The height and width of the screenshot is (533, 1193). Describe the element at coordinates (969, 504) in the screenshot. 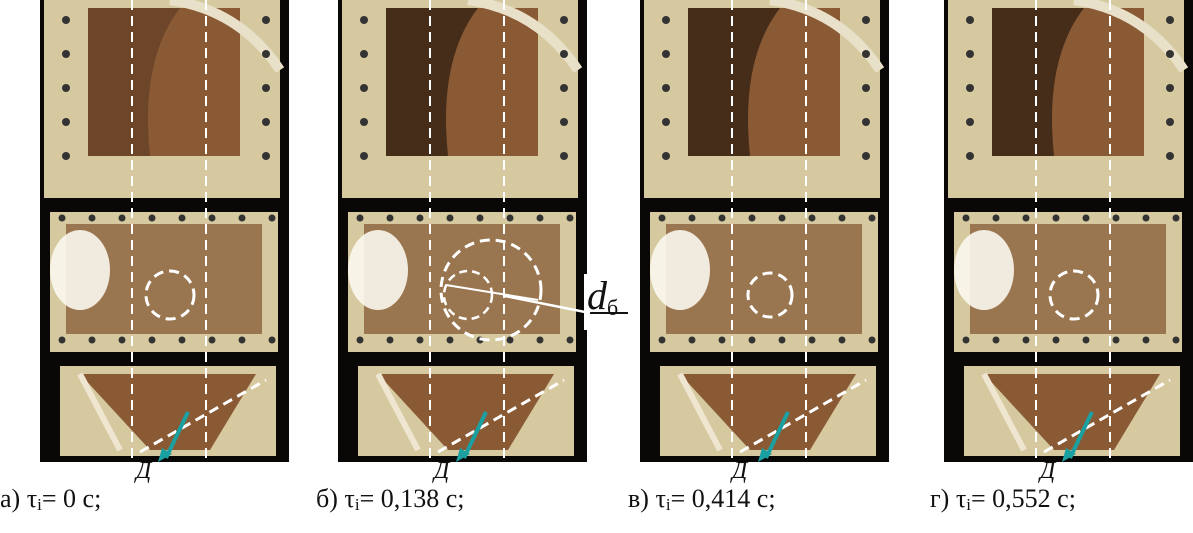

I see `caption-g-sub: i` at that location.